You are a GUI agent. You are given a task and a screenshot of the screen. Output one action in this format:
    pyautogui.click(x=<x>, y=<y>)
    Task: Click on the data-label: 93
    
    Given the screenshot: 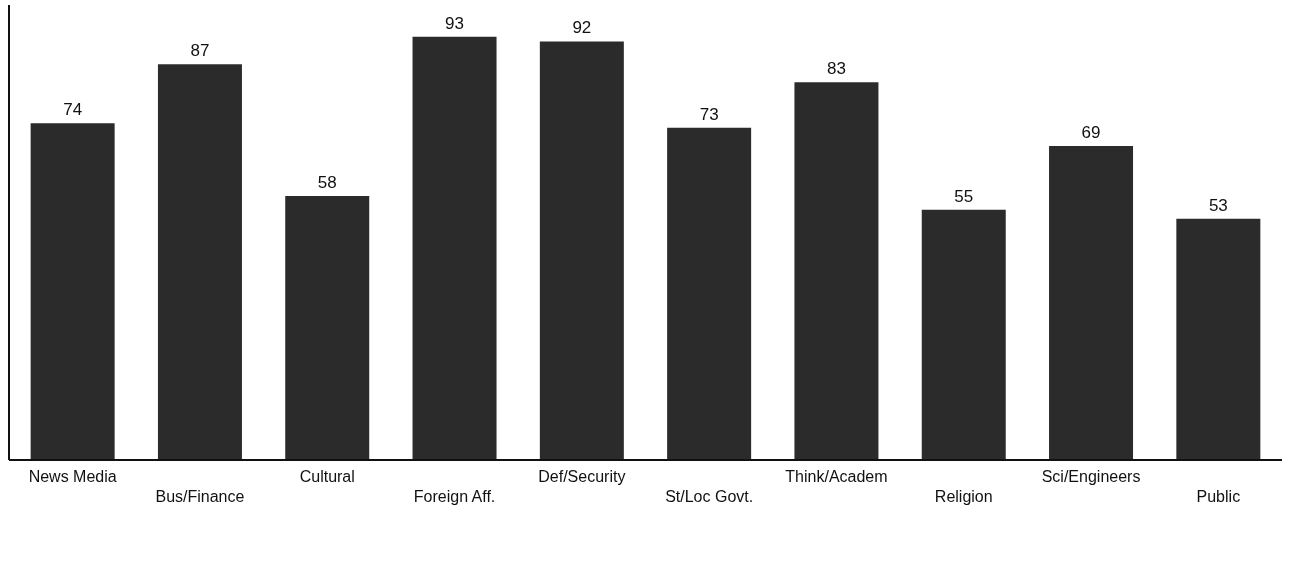 What is the action you would take?
    pyautogui.click(x=454, y=23)
    